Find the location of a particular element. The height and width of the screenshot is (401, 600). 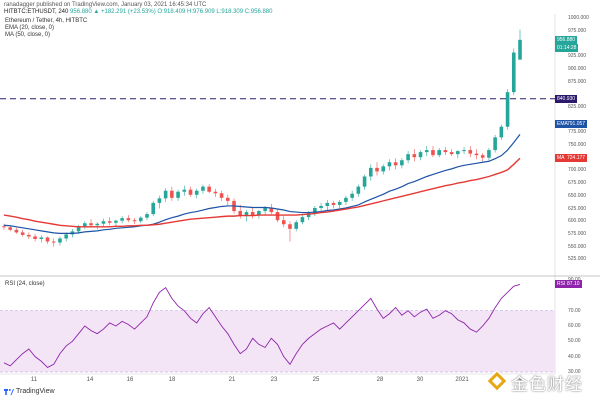

price-tick-label: 525.000 is located at coordinates (577, 259).